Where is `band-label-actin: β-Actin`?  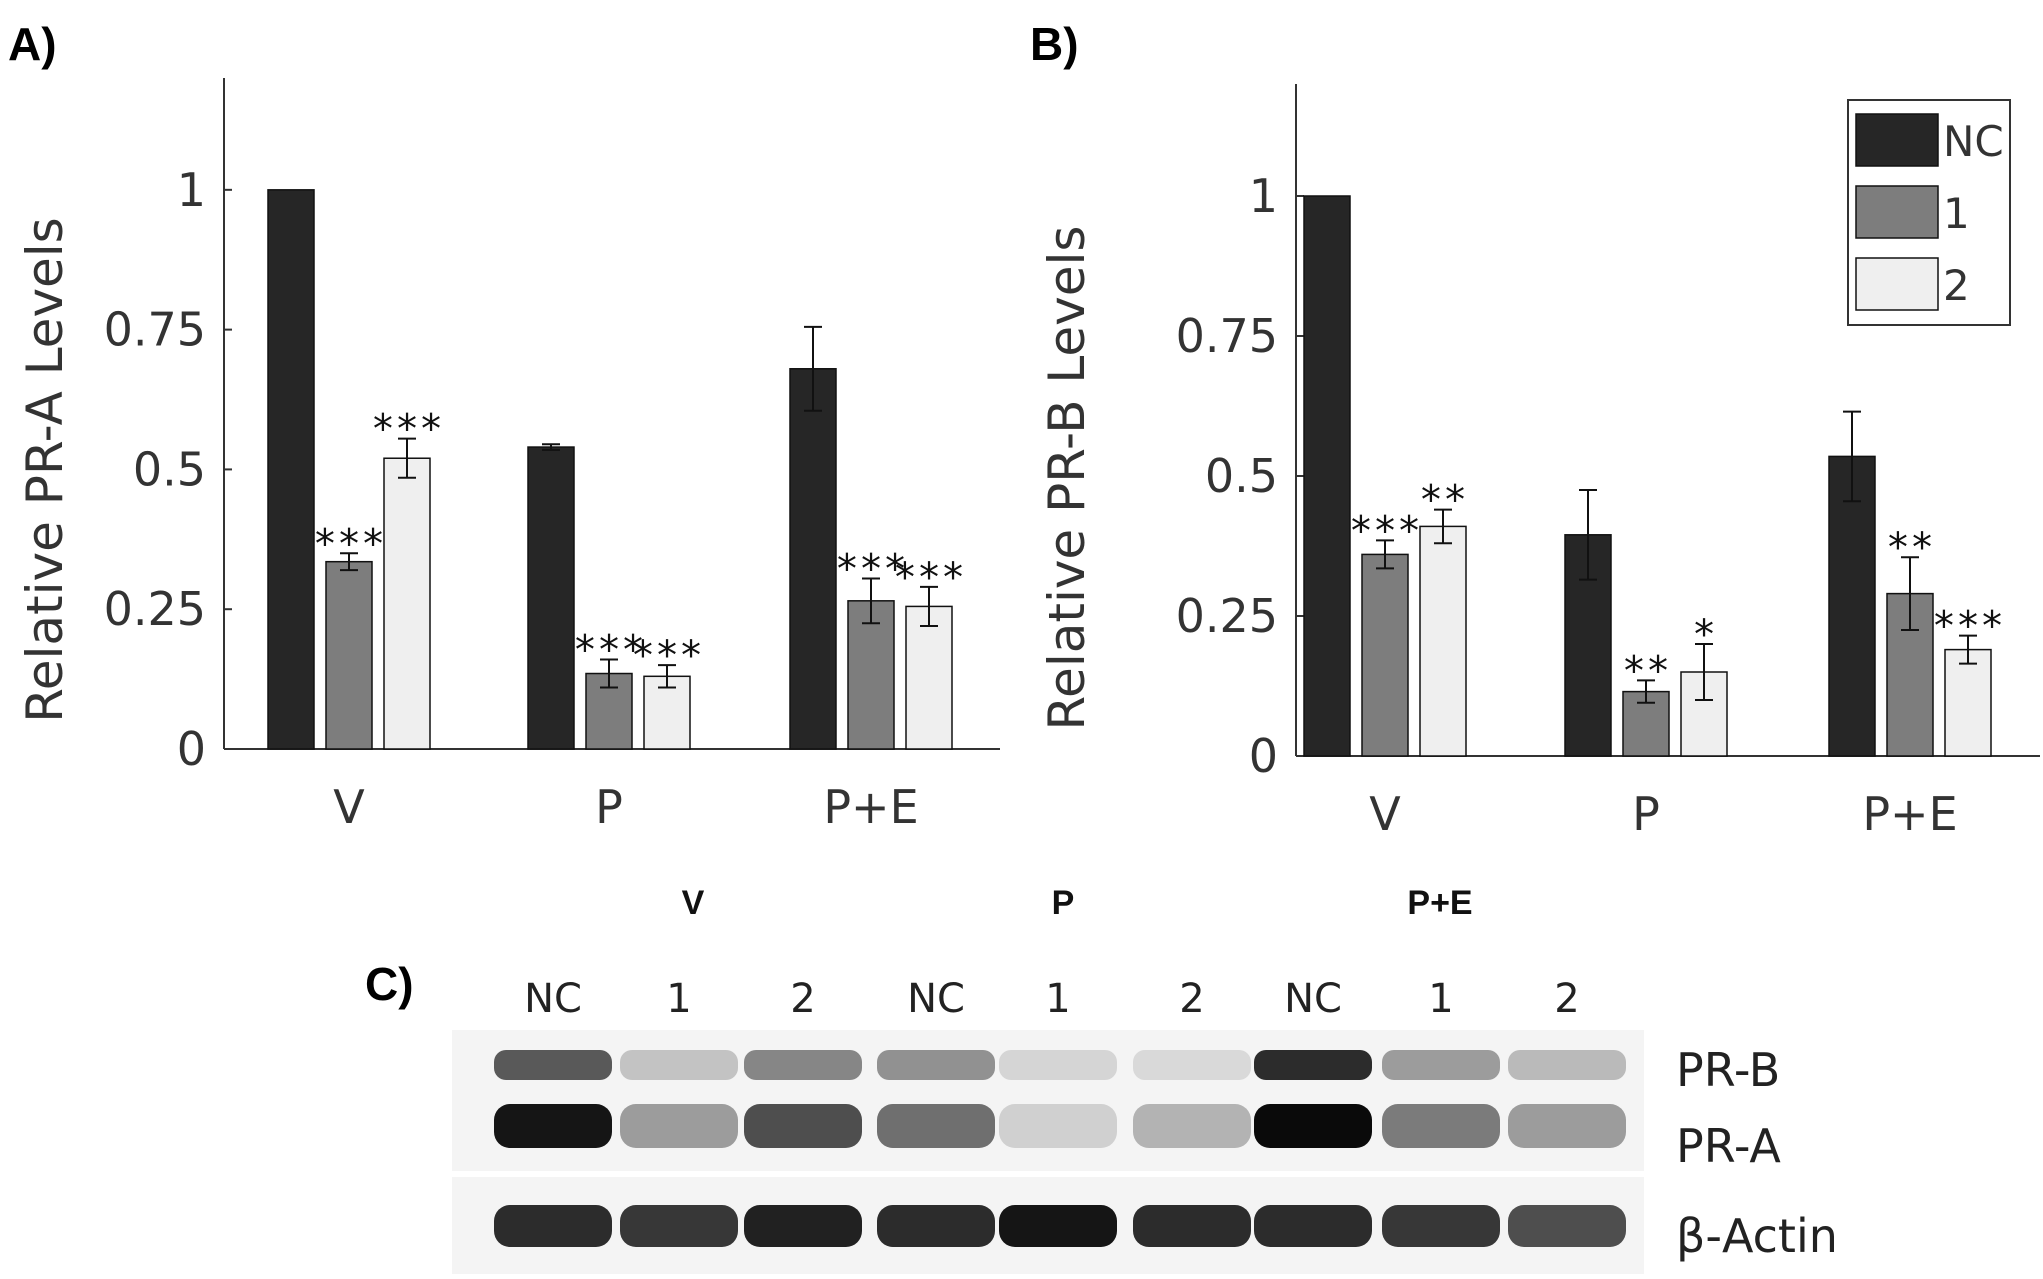
band-label-actin: β-Actin is located at coordinates (1757, 1236).